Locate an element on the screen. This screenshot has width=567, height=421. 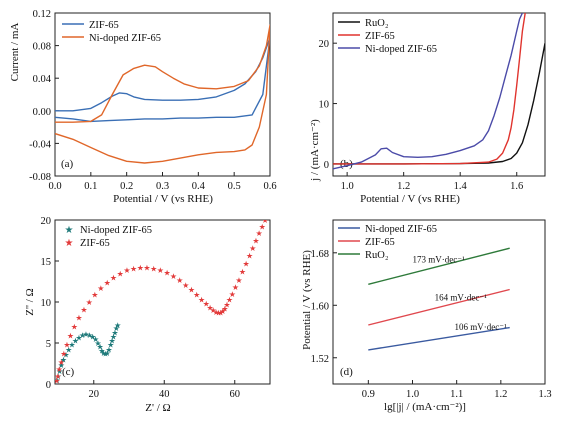
panel-a-ylabel: Current / mA is located at coordinates (15, 52).